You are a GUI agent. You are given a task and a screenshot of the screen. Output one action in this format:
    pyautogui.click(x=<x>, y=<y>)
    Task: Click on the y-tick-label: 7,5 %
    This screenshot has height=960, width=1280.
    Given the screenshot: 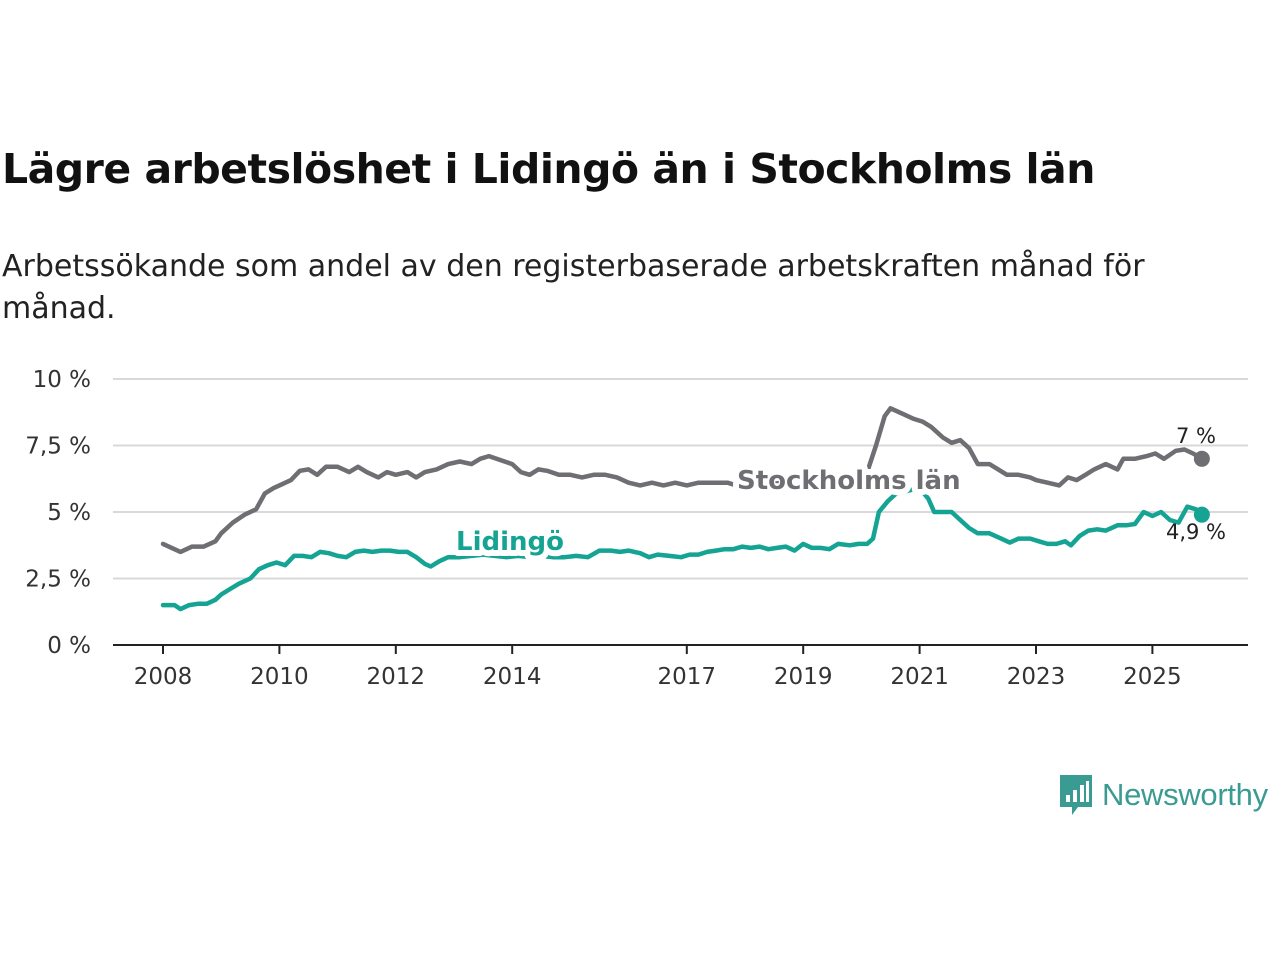 What is the action you would take?
    pyautogui.click(x=58, y=447)
    